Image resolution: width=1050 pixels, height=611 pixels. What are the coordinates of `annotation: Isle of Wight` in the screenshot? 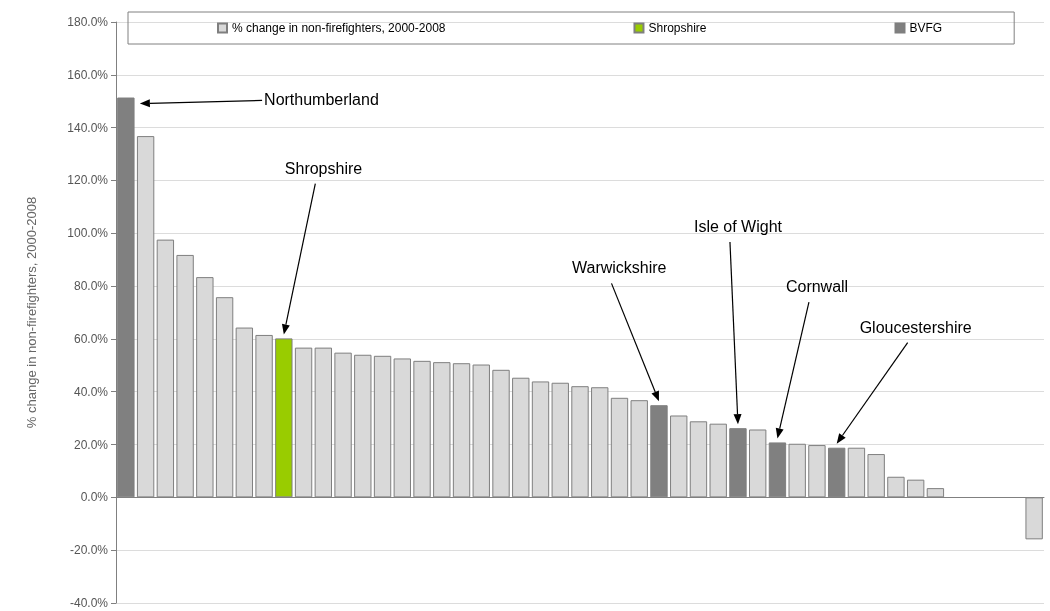 It's located at (737, 226).